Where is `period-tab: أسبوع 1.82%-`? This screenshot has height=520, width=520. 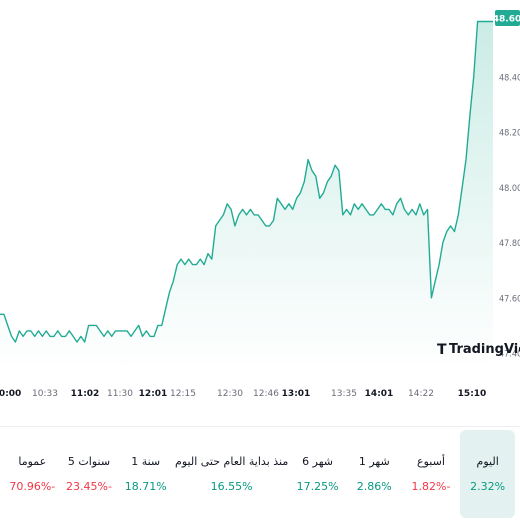 period-tab: أسبوع 1.82%- is located at coordinates (431, 474).